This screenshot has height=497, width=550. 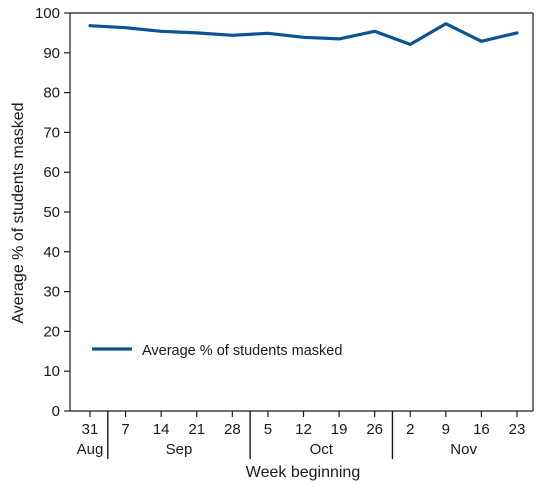 What do you see at coordinates (322, 449) in the screenshot?
I see `month-label: Oct` at bounding box center [322, 449].